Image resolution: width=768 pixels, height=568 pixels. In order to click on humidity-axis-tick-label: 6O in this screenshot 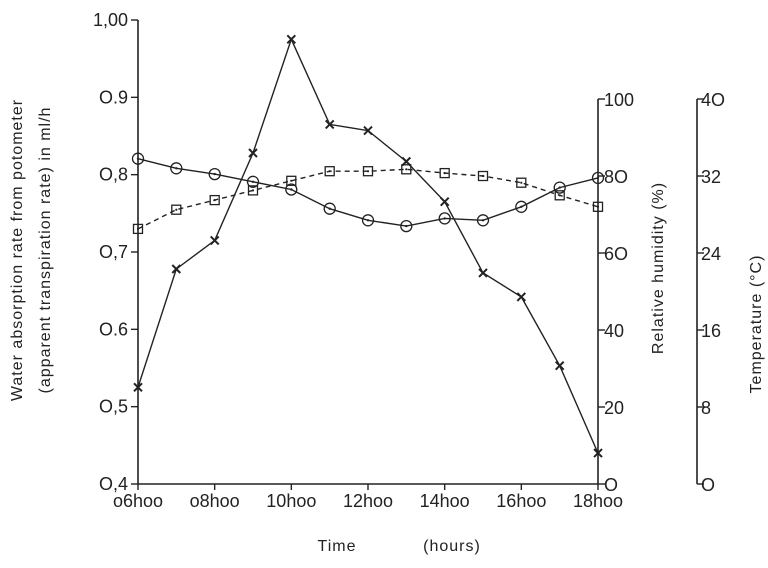, I will do `click(616, 254)`.